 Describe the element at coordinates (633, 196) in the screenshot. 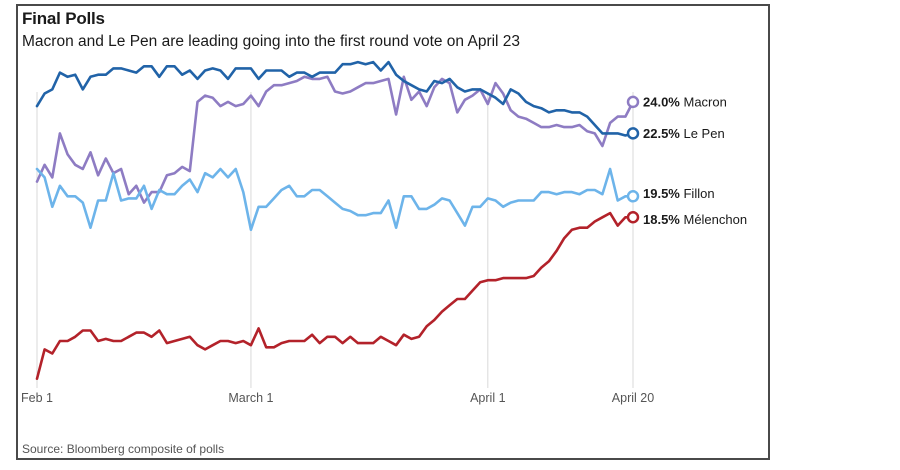

I see `end-marker-fillon` at that location.